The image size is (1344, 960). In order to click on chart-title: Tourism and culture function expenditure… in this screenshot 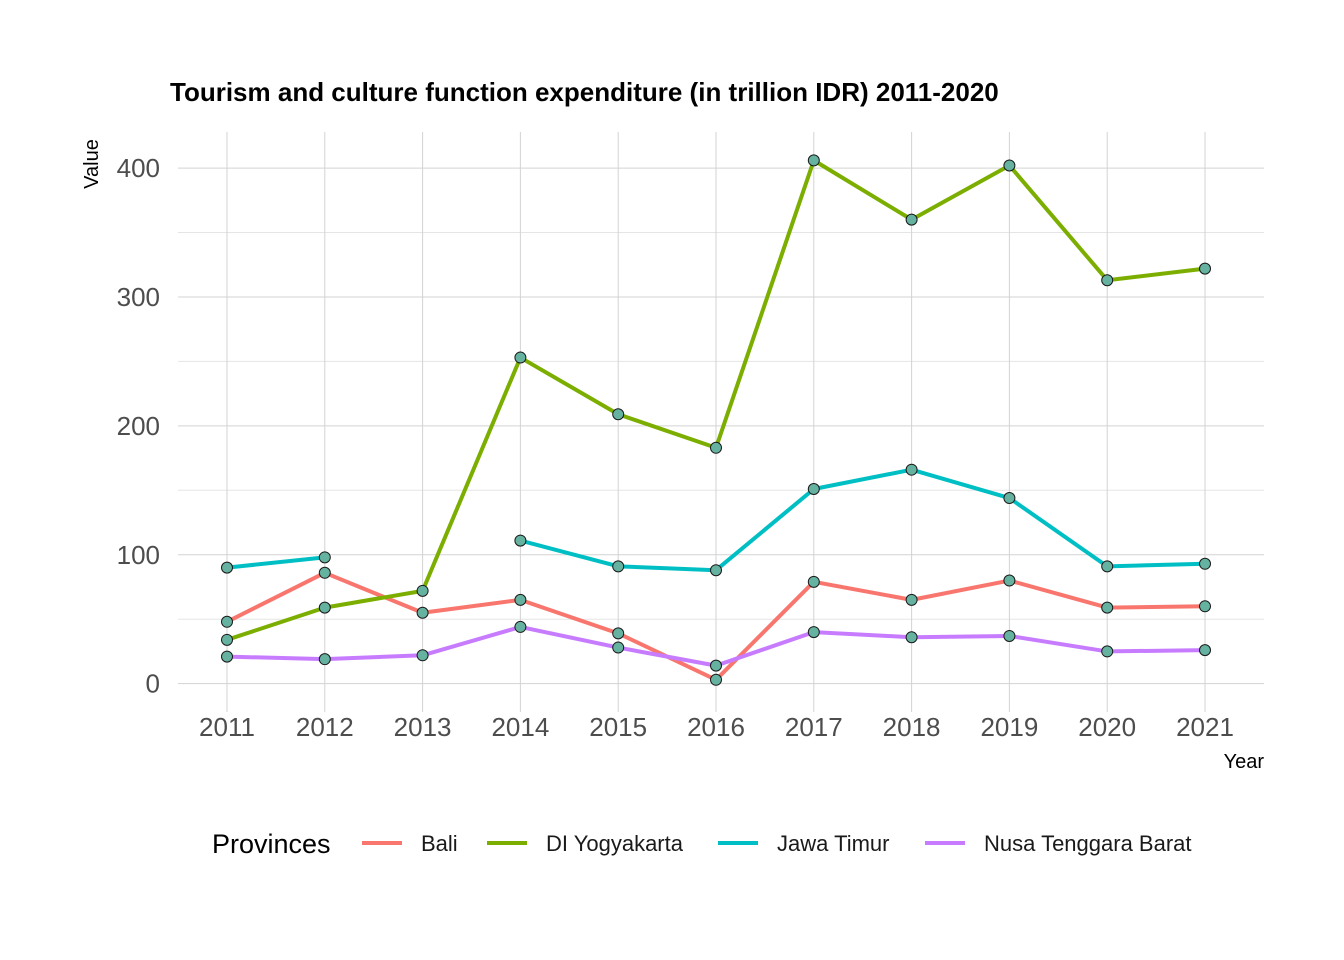, I will do `click(584, 92)`.